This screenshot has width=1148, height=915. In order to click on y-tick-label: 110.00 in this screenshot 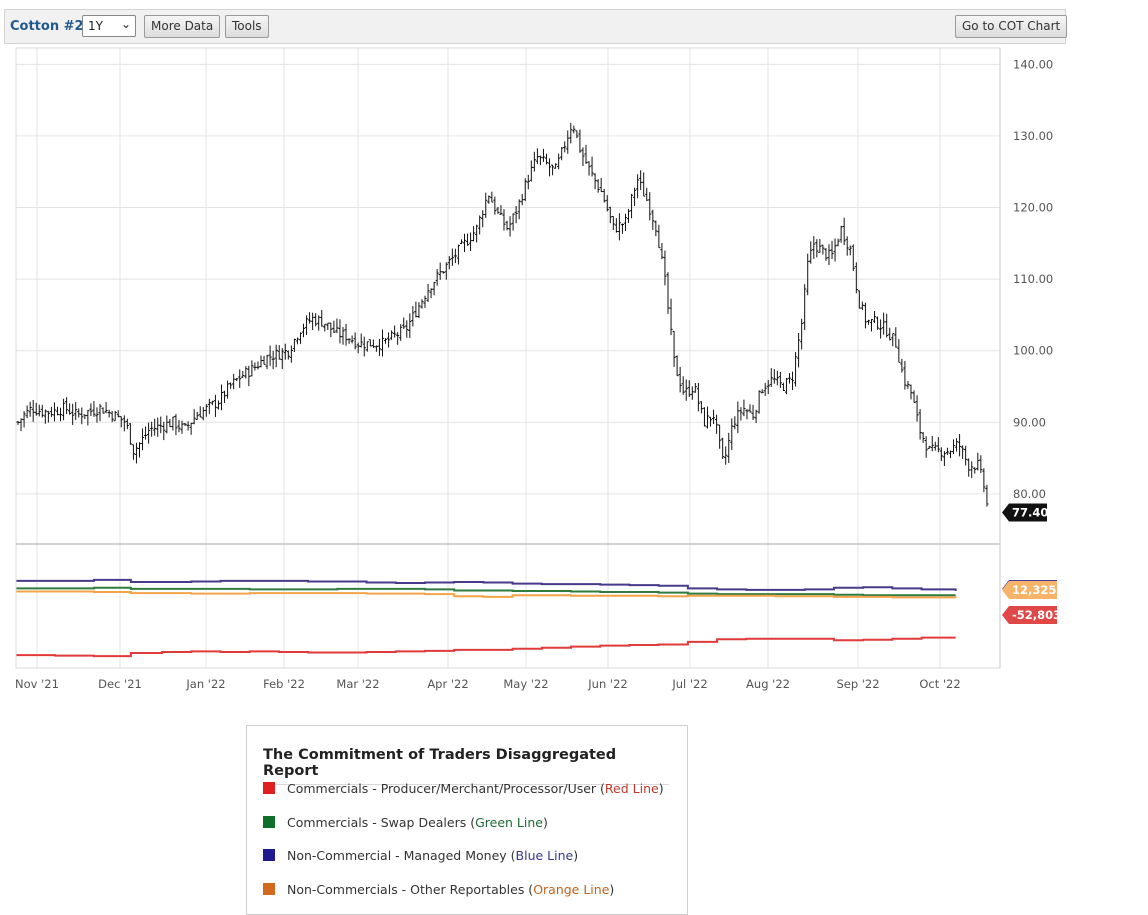, I will do `click(1033, 279)`.